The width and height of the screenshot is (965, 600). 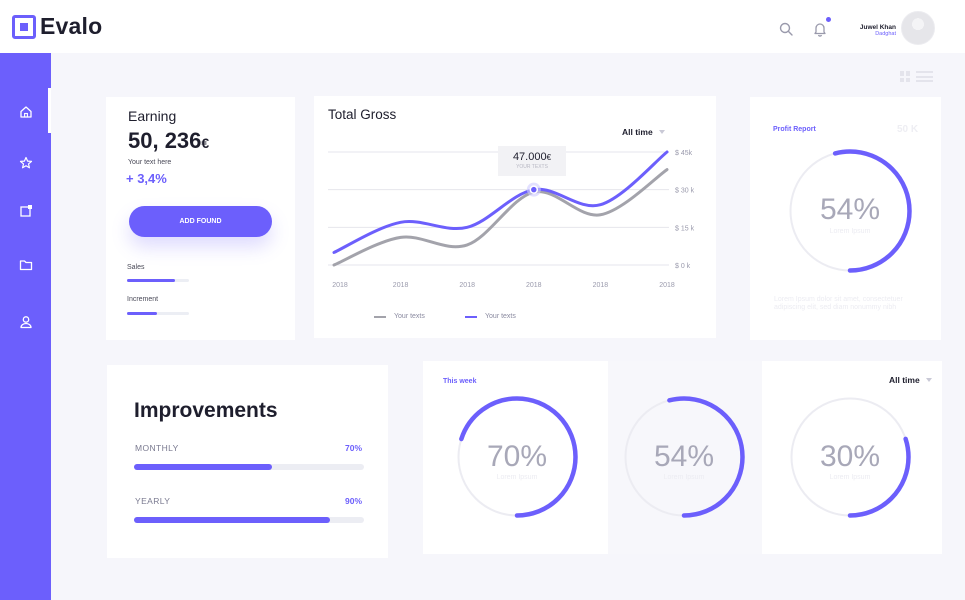 What do you see at coordinates (794, 129) in the screenshot?
I see `profit-title: Profit Report` at bounding box center [794, 129].